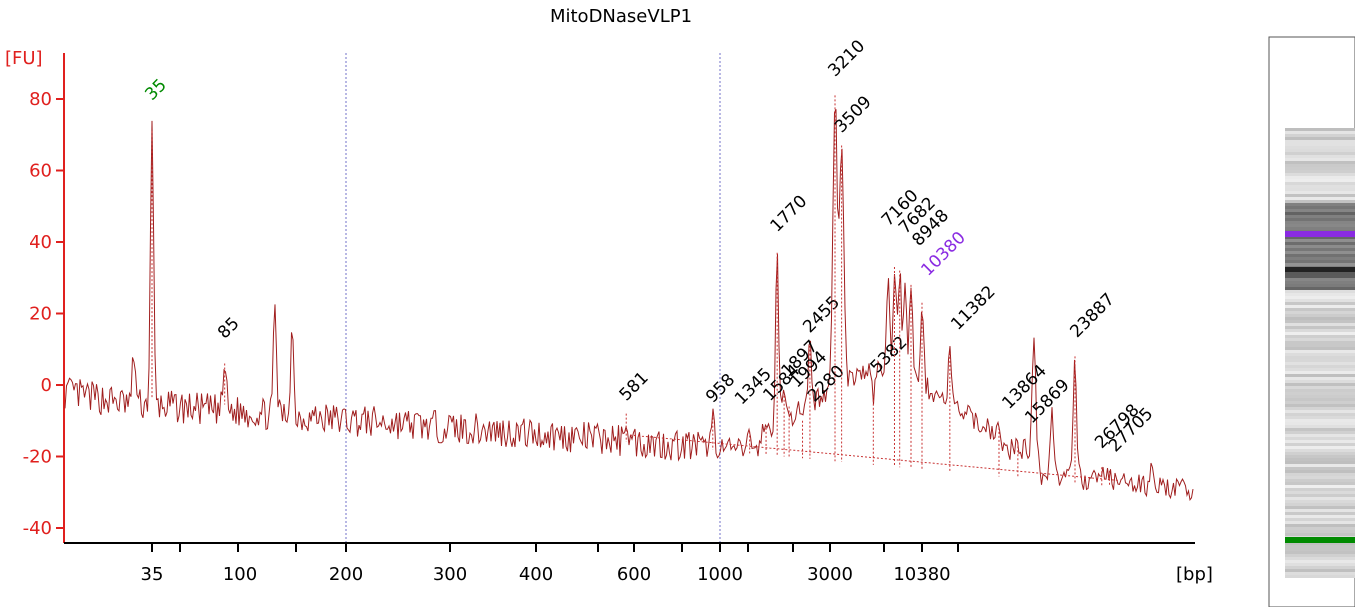 This screenshot has width=1355, height=607. I want to click on y-tick-label: -20, so click(37, 457).